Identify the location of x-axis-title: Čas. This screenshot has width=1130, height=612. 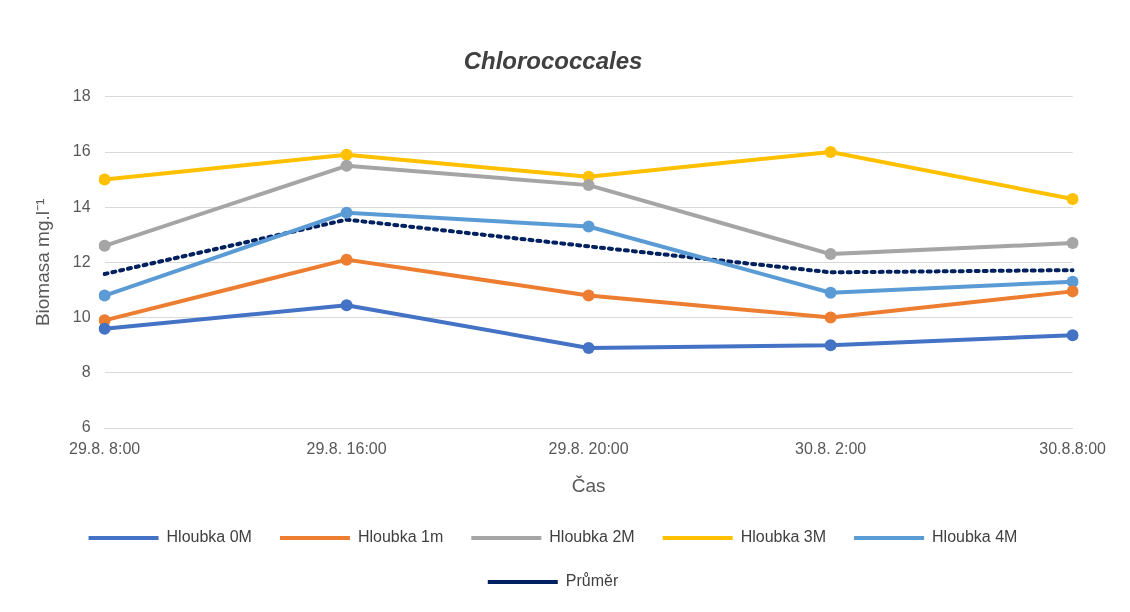
(588, 485).